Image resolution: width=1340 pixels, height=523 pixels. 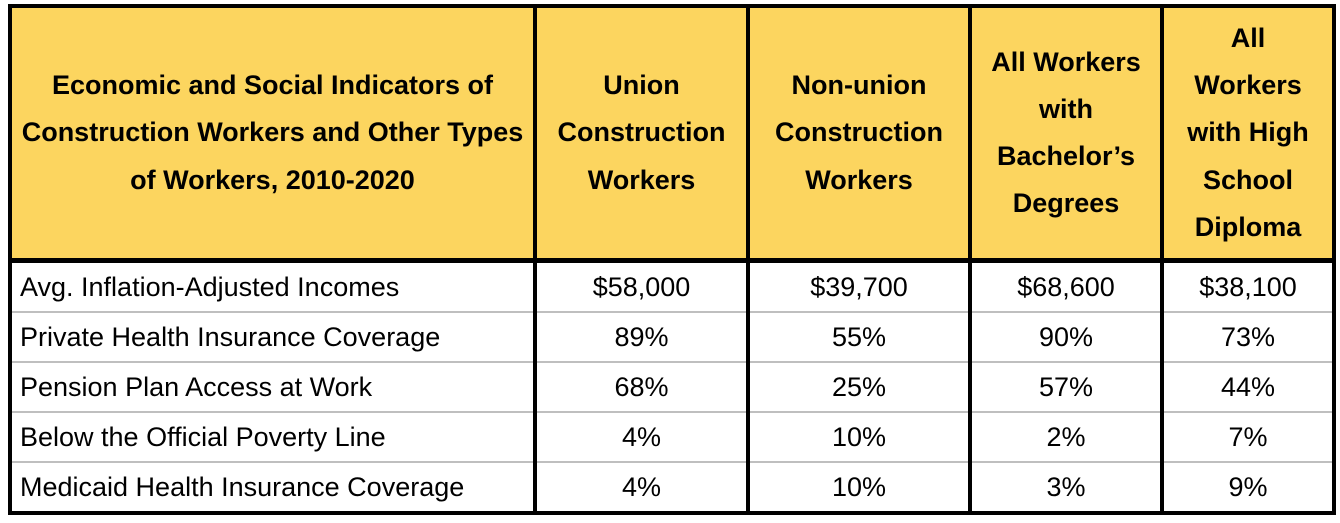 What do you see at coordinates (1247, 134) in the screenshot?
I see `column-header-high-school-diploma: All Workers with High School Diploma` at bounding box center [1247, 134].